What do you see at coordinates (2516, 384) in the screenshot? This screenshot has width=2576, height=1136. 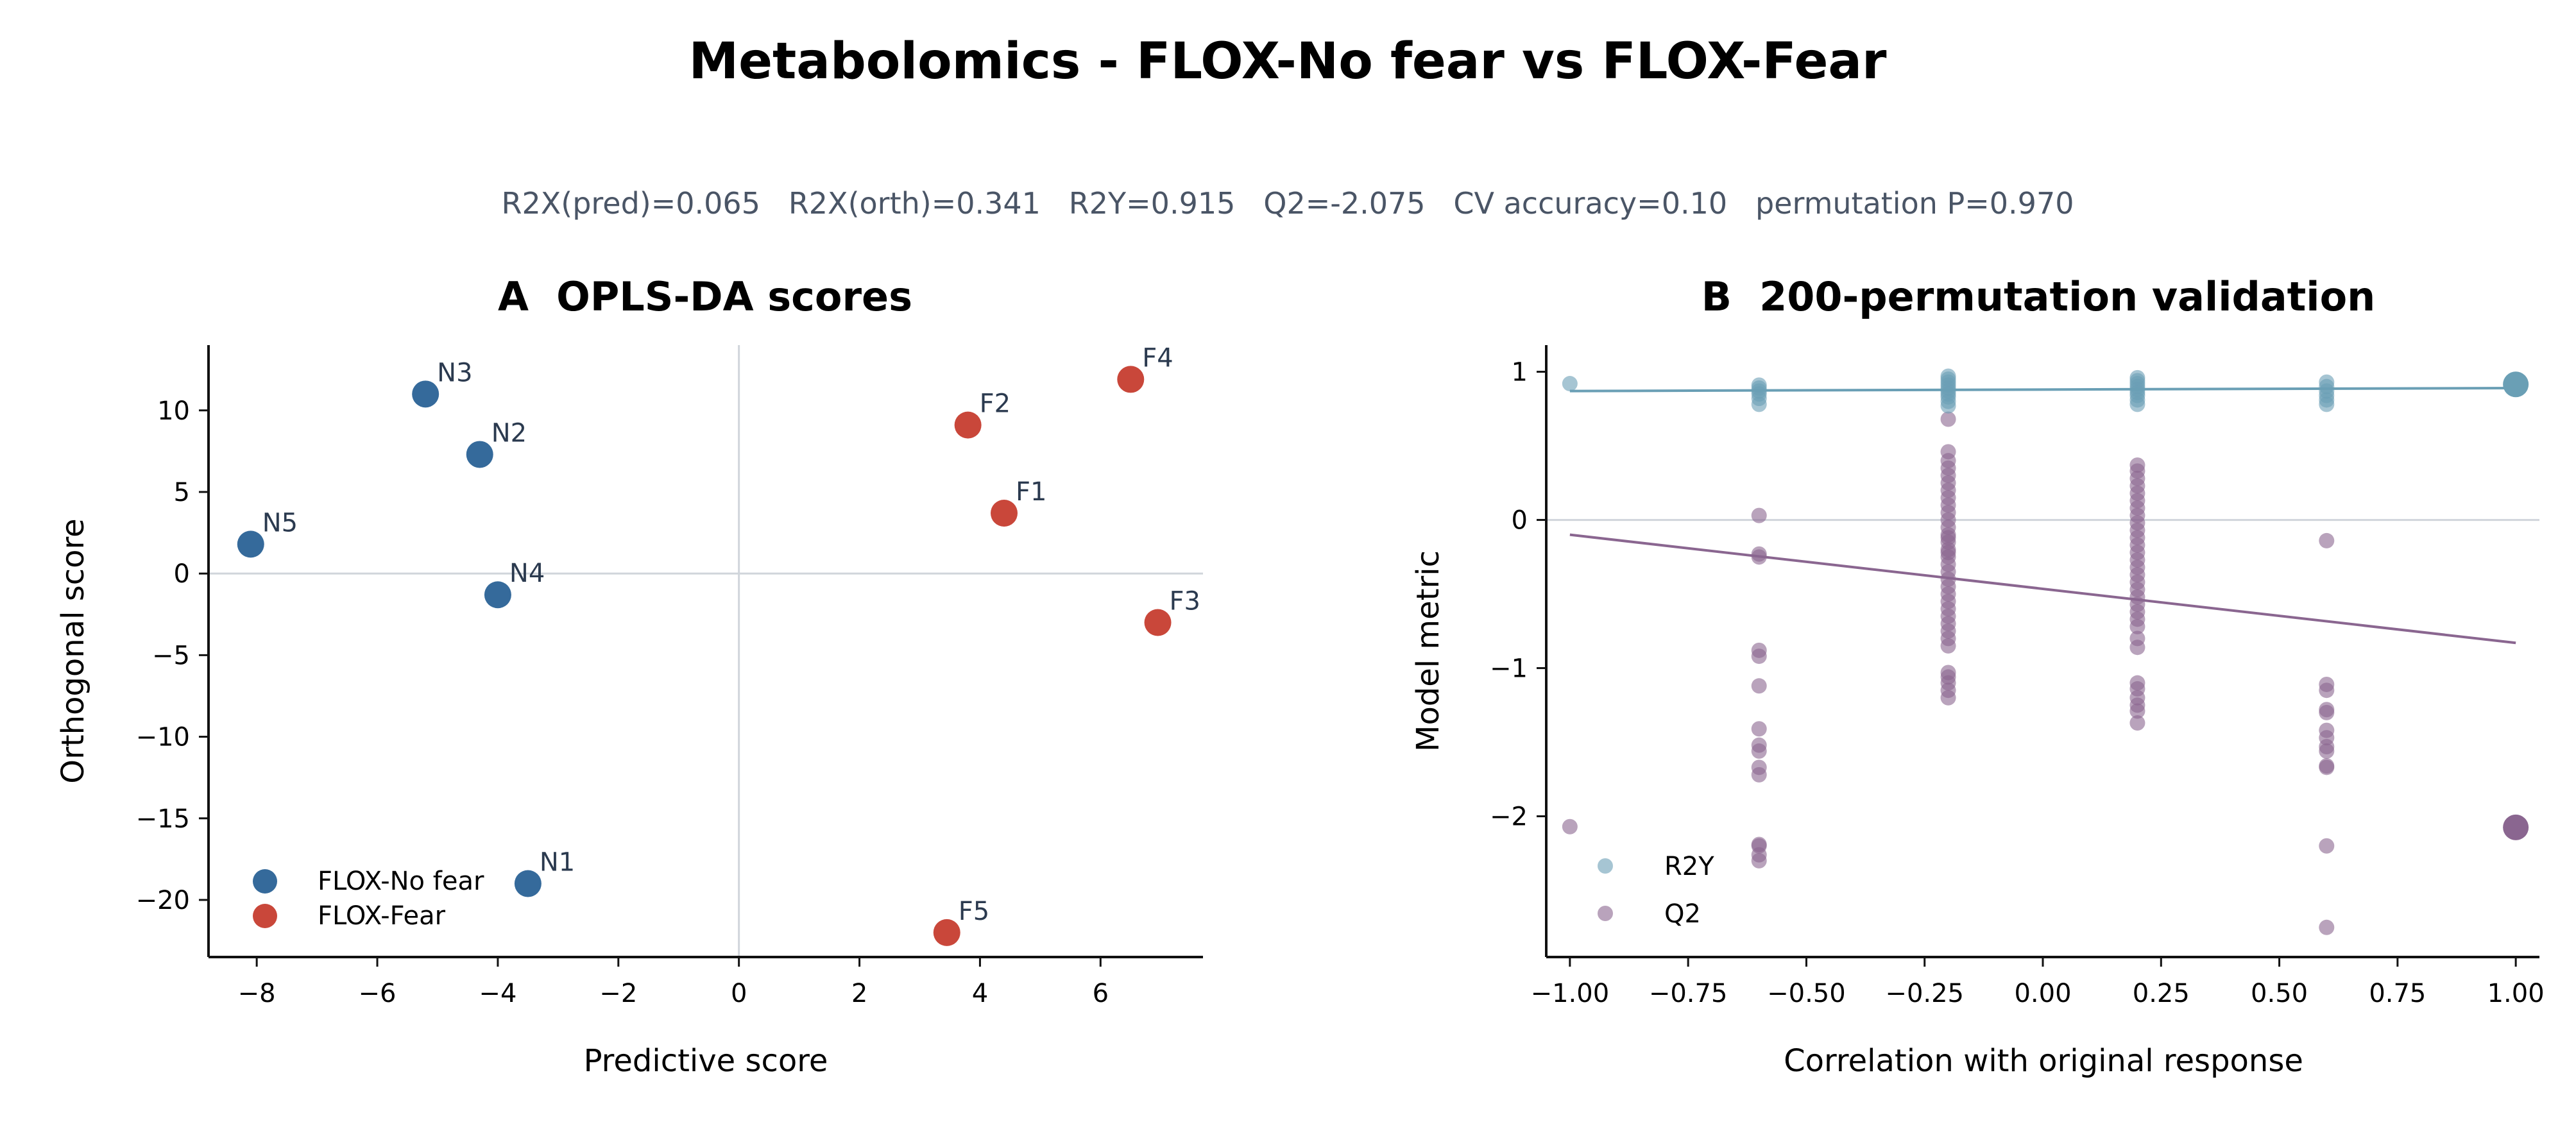 I see `observed-point-r2y` at bounding box center [2516, 384].